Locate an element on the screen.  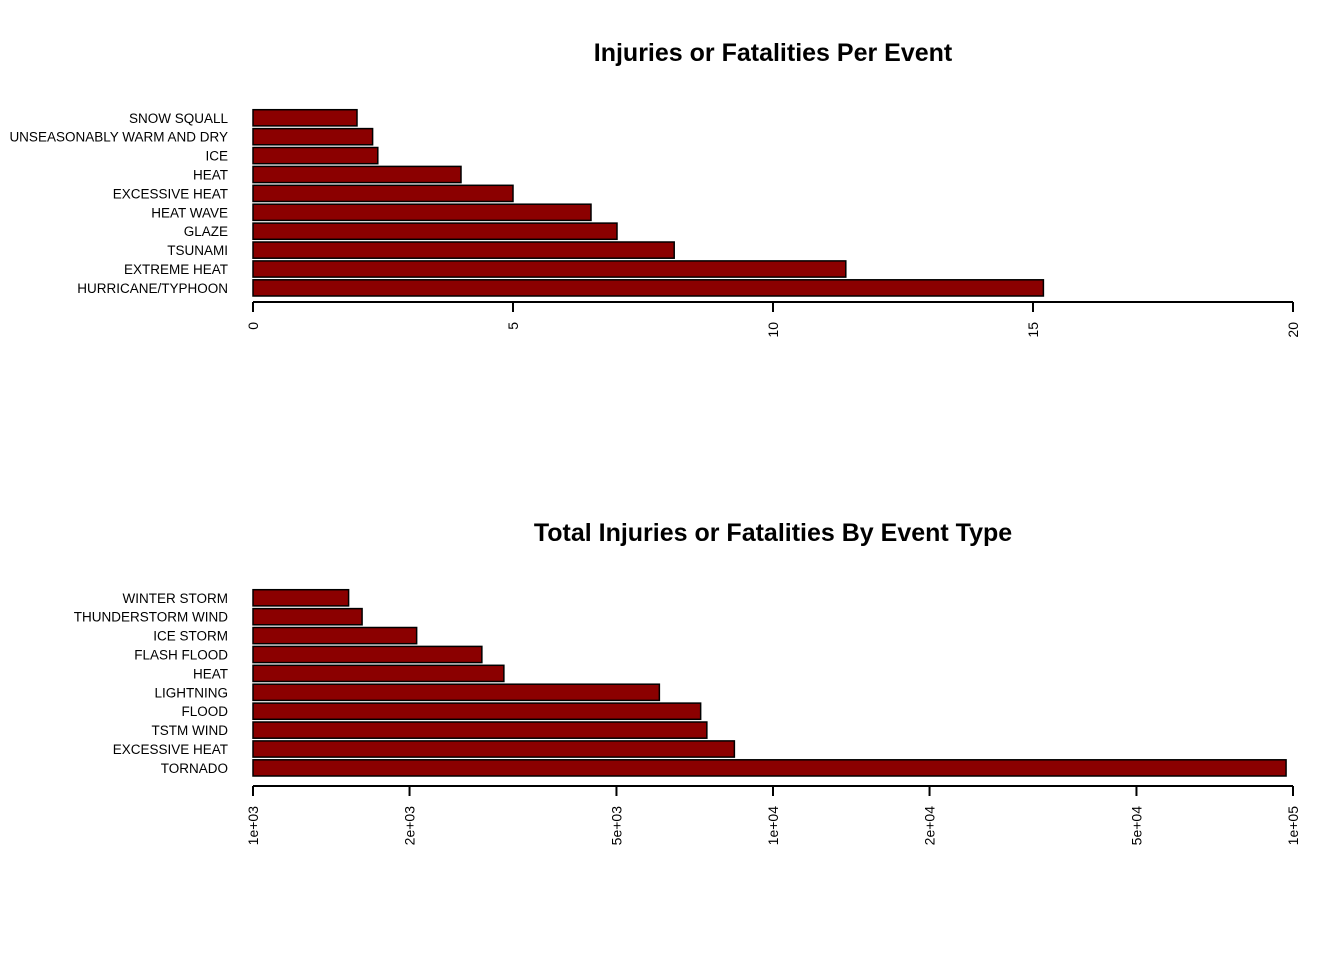
bar-tstm-wind is located at coordinates (480, 730).